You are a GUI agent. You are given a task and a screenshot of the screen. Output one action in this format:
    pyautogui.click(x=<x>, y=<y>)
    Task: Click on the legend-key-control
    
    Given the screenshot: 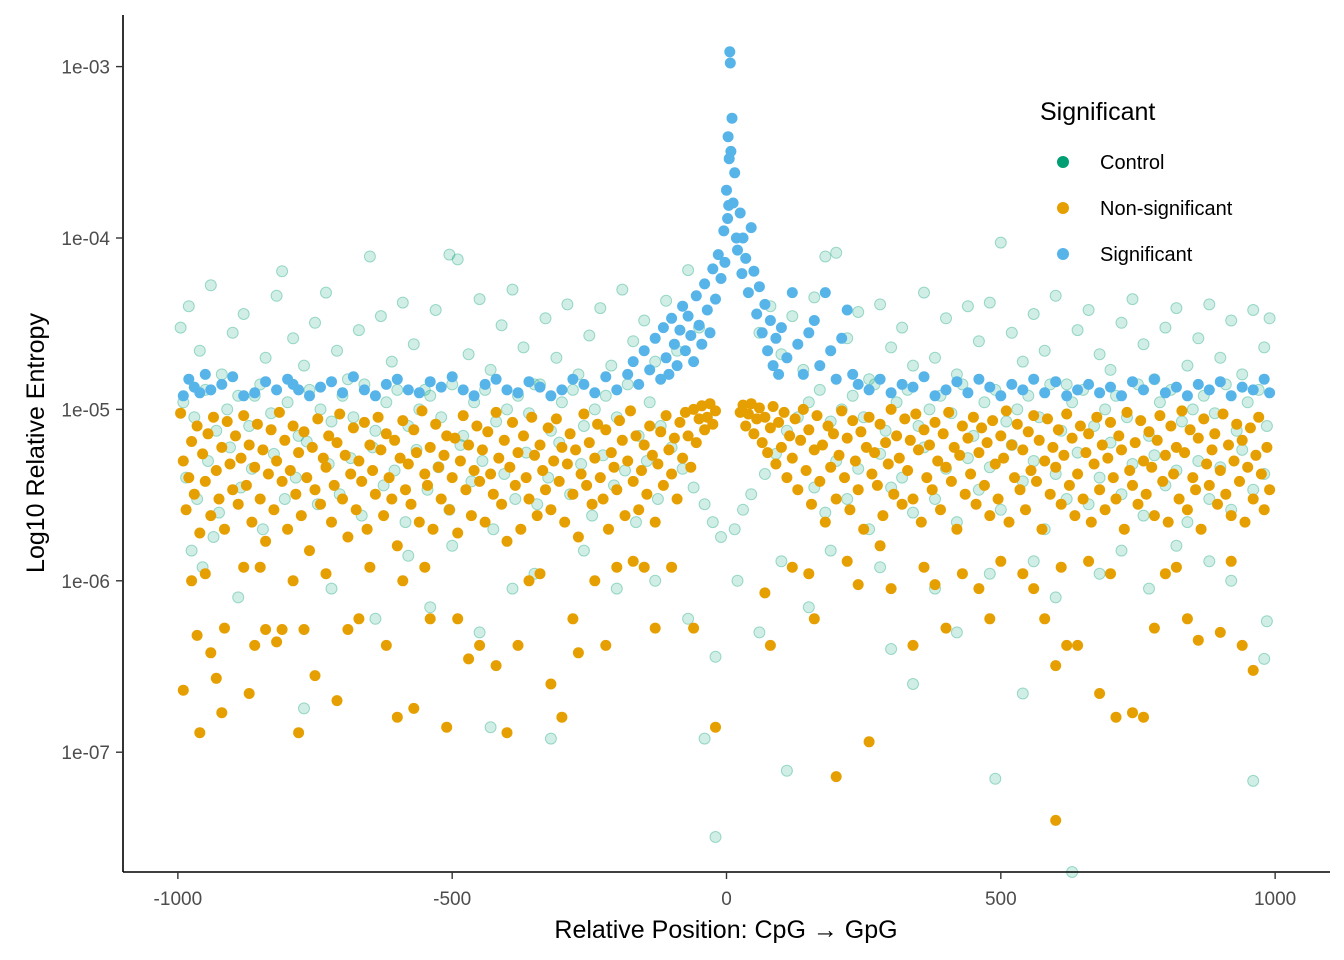 What is the action you would take?
    pyautogui.click(x=1063, y=162)
    